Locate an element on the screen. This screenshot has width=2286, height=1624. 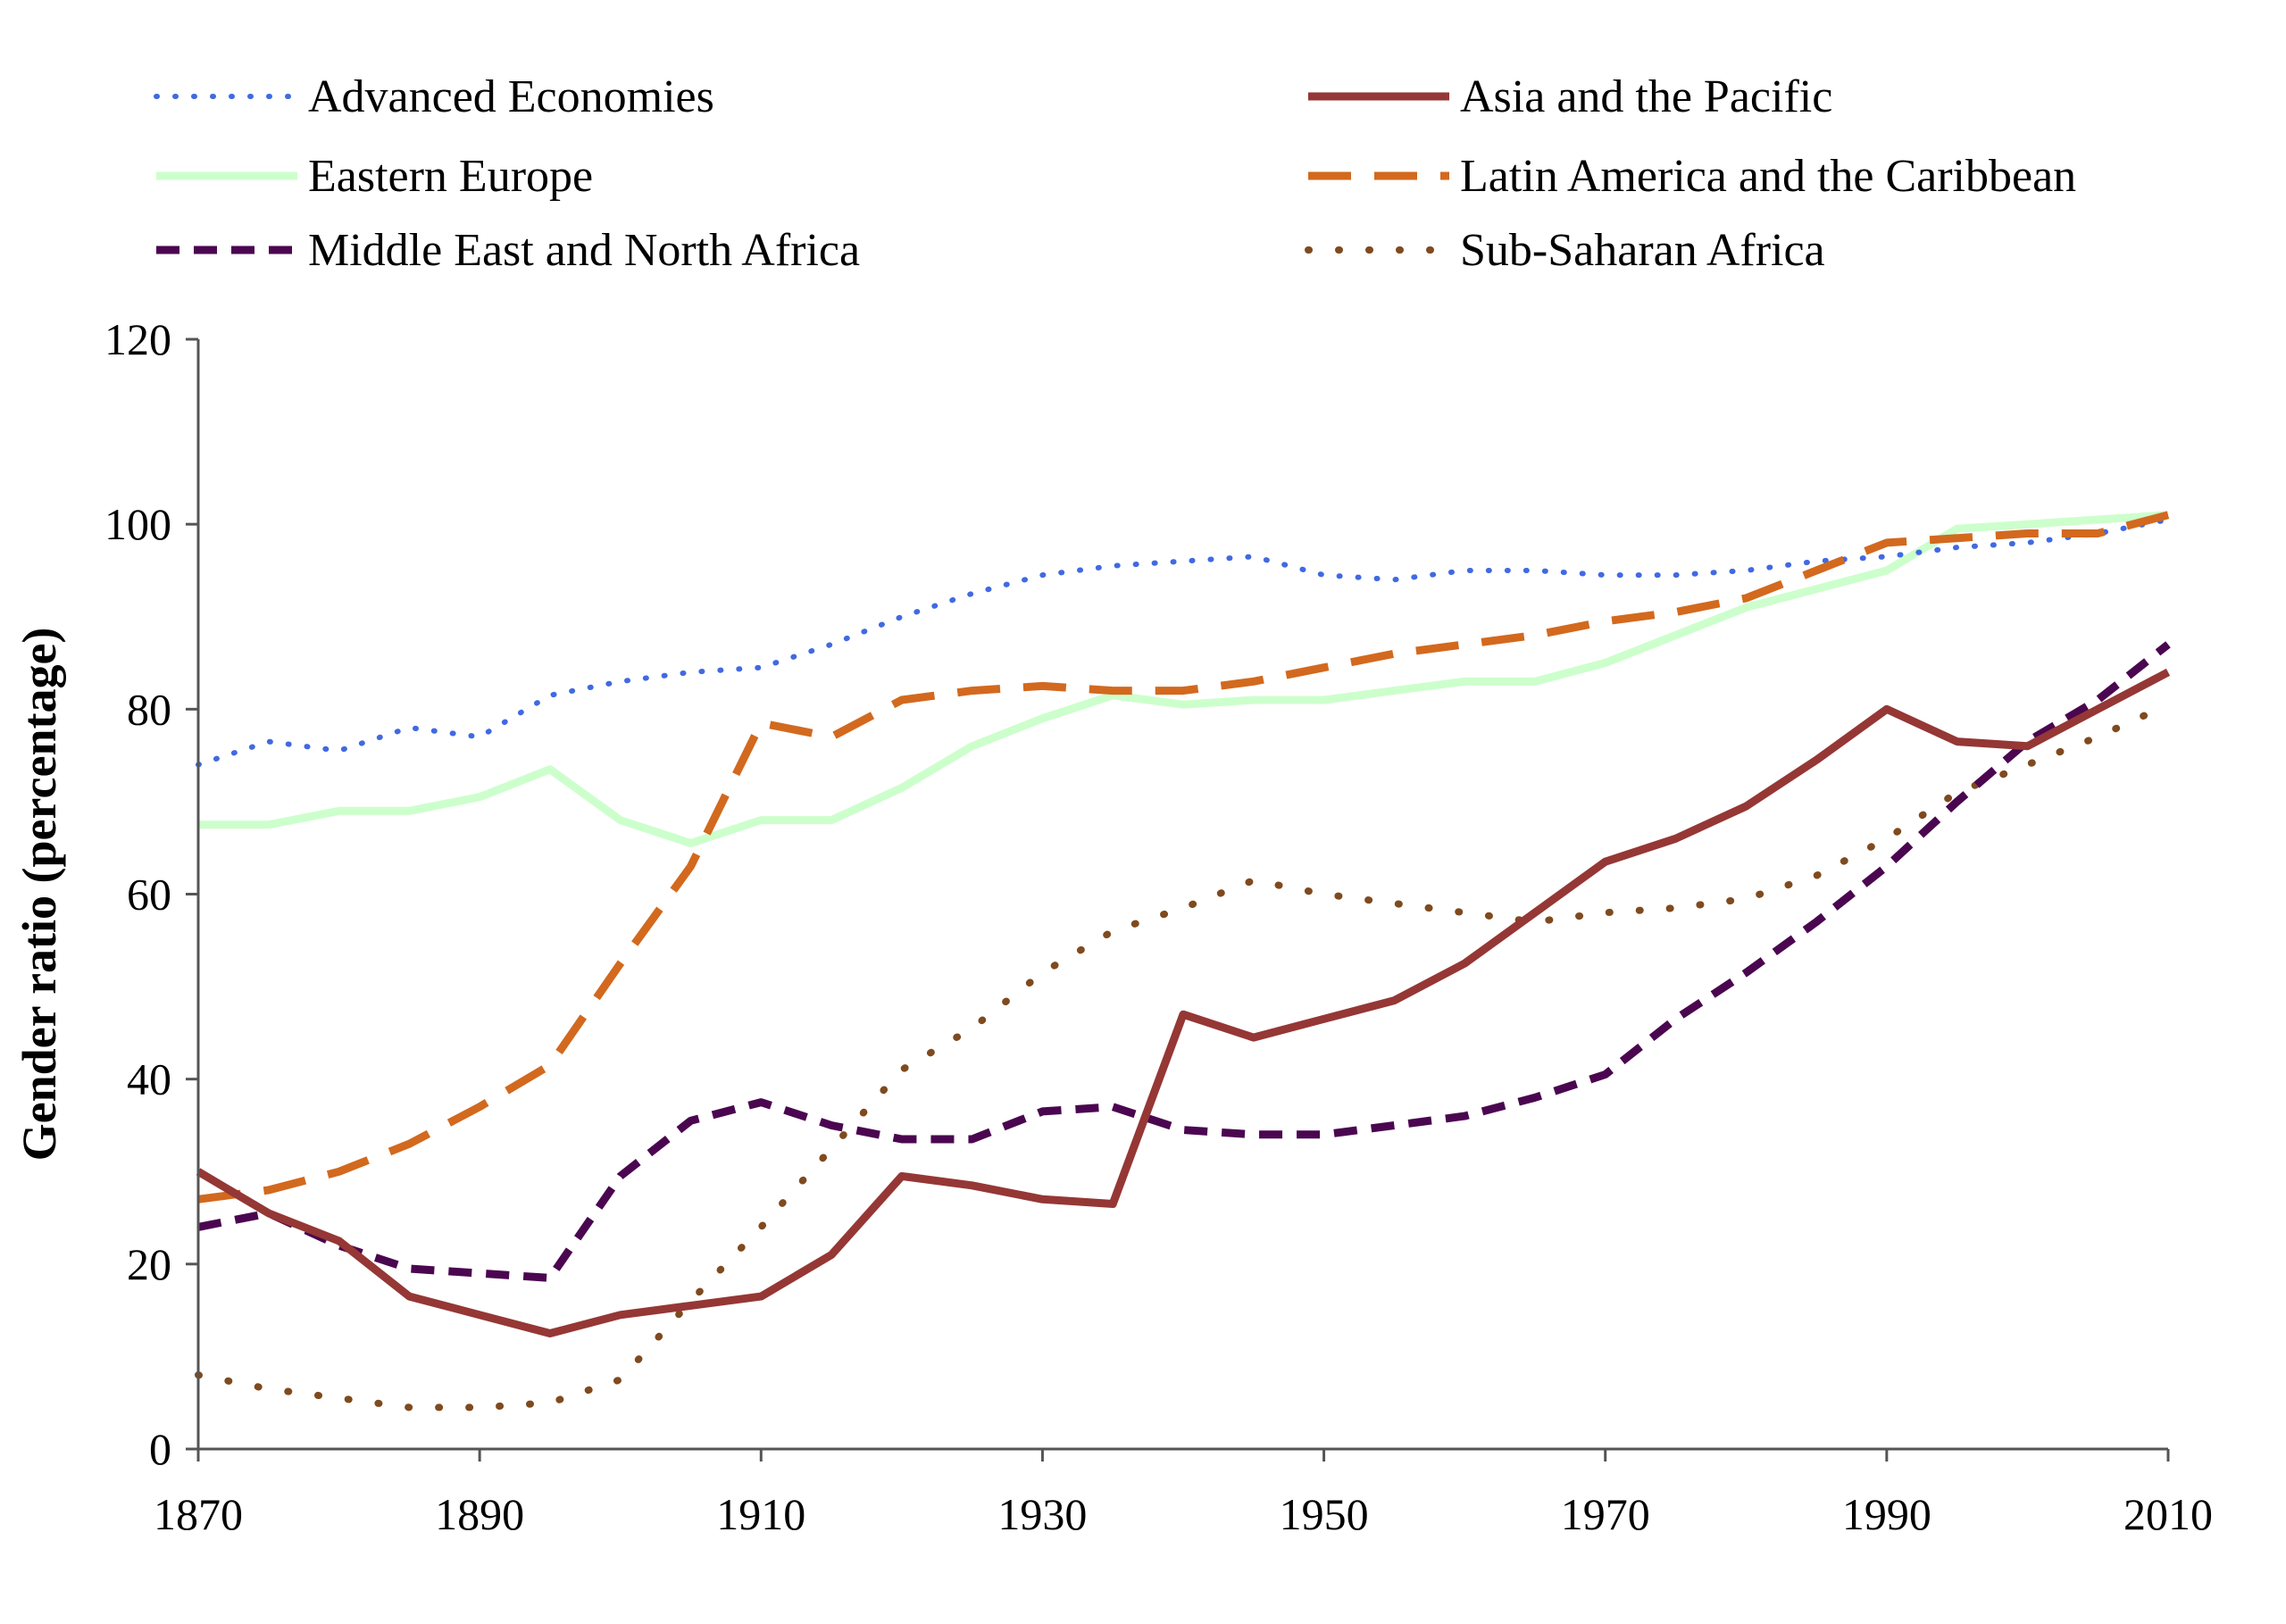
y-tick-label: 40 is located at coordinates (149, 1079).